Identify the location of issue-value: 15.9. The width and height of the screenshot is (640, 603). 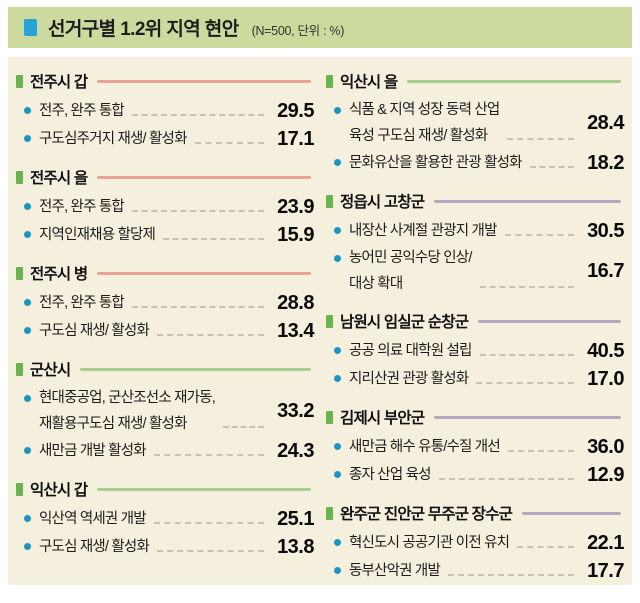
(295, 234).